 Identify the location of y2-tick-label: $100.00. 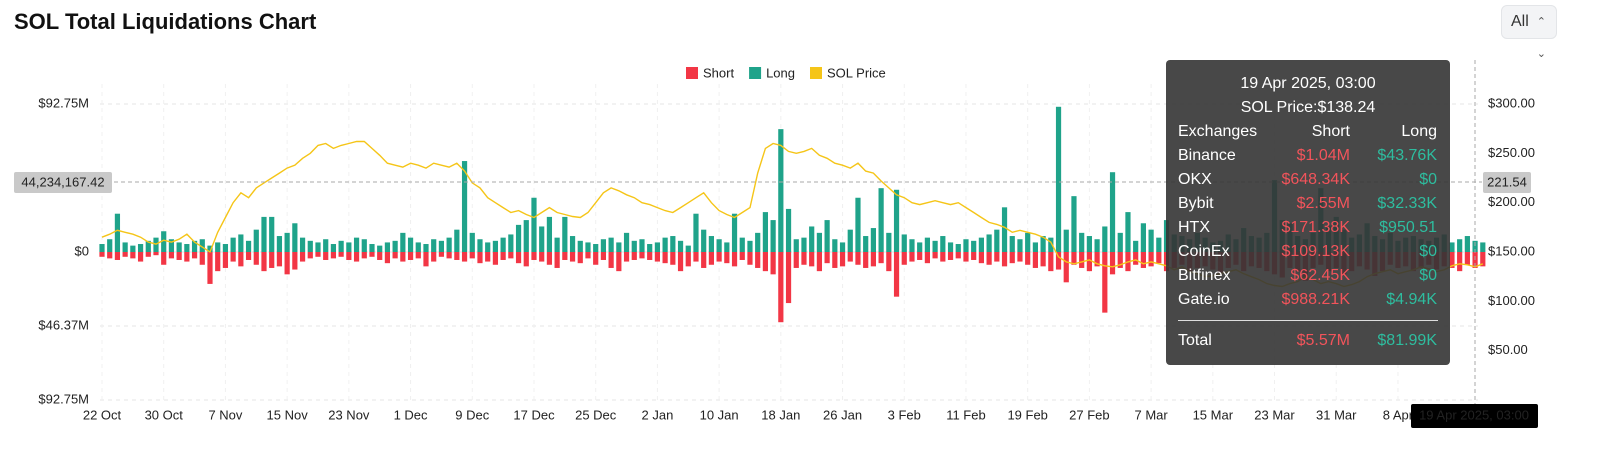
(1511, 300).